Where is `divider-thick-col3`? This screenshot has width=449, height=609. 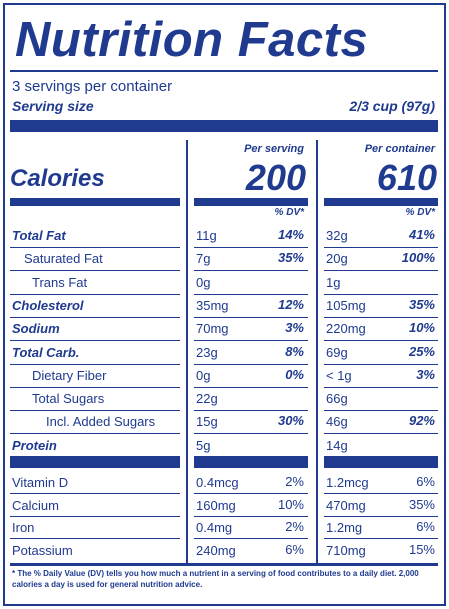
divider-thick-col3 is located at coordinates (381, 202).